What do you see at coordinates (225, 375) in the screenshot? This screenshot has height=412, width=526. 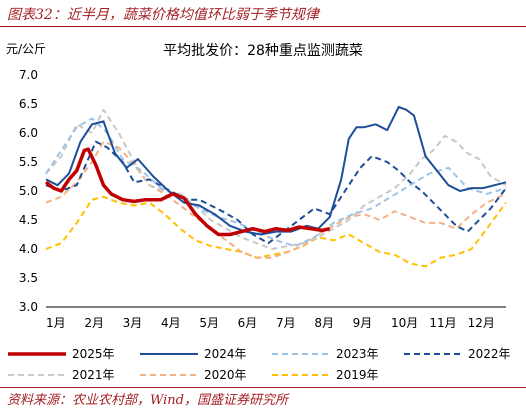 I see `legend-label: 2020年` at bounding box center [225, 375].